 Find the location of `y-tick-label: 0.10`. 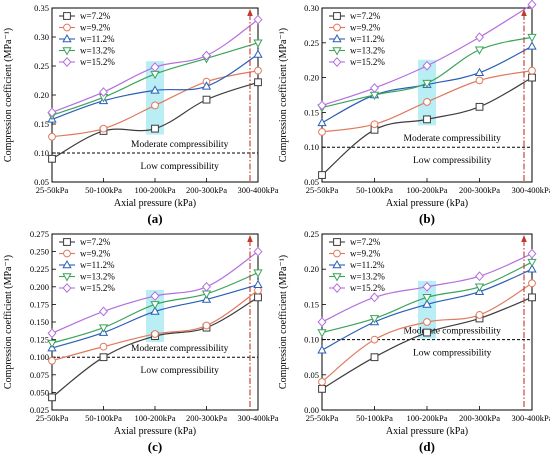

y-tick-label: 0.10 is located at coordinates (41, 153).